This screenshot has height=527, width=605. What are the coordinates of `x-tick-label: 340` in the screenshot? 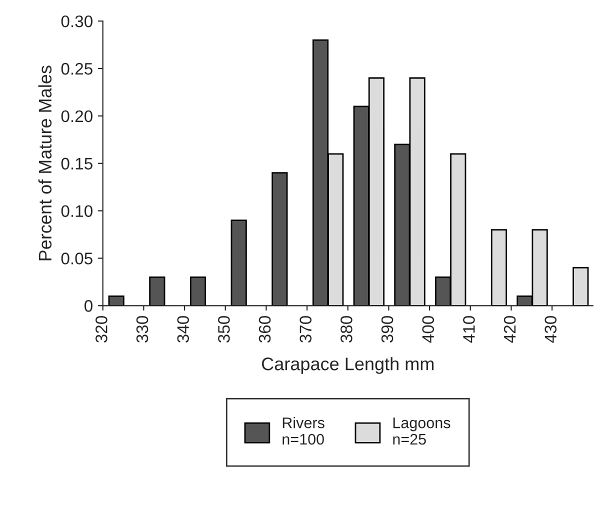 It's located at (183, 329).